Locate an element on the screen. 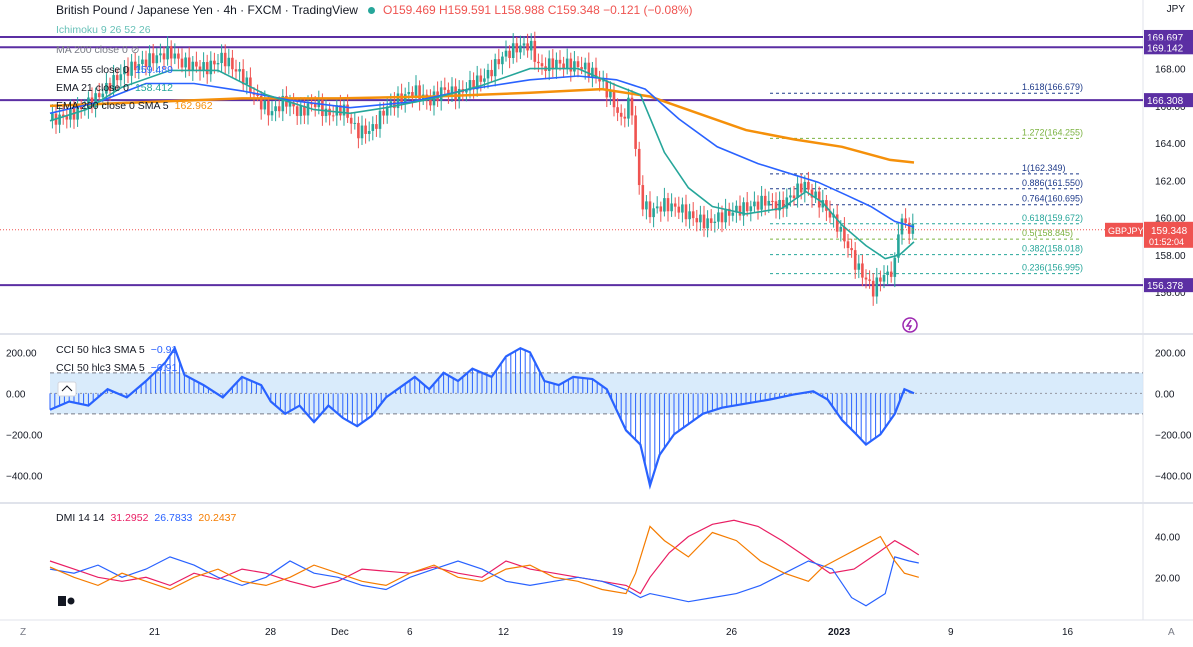 The height and width of the screenshot is (647, 1193). legend-ema200: EMA 200 close 0 SMA 5 162.962 is located at coordinates (134, 106).